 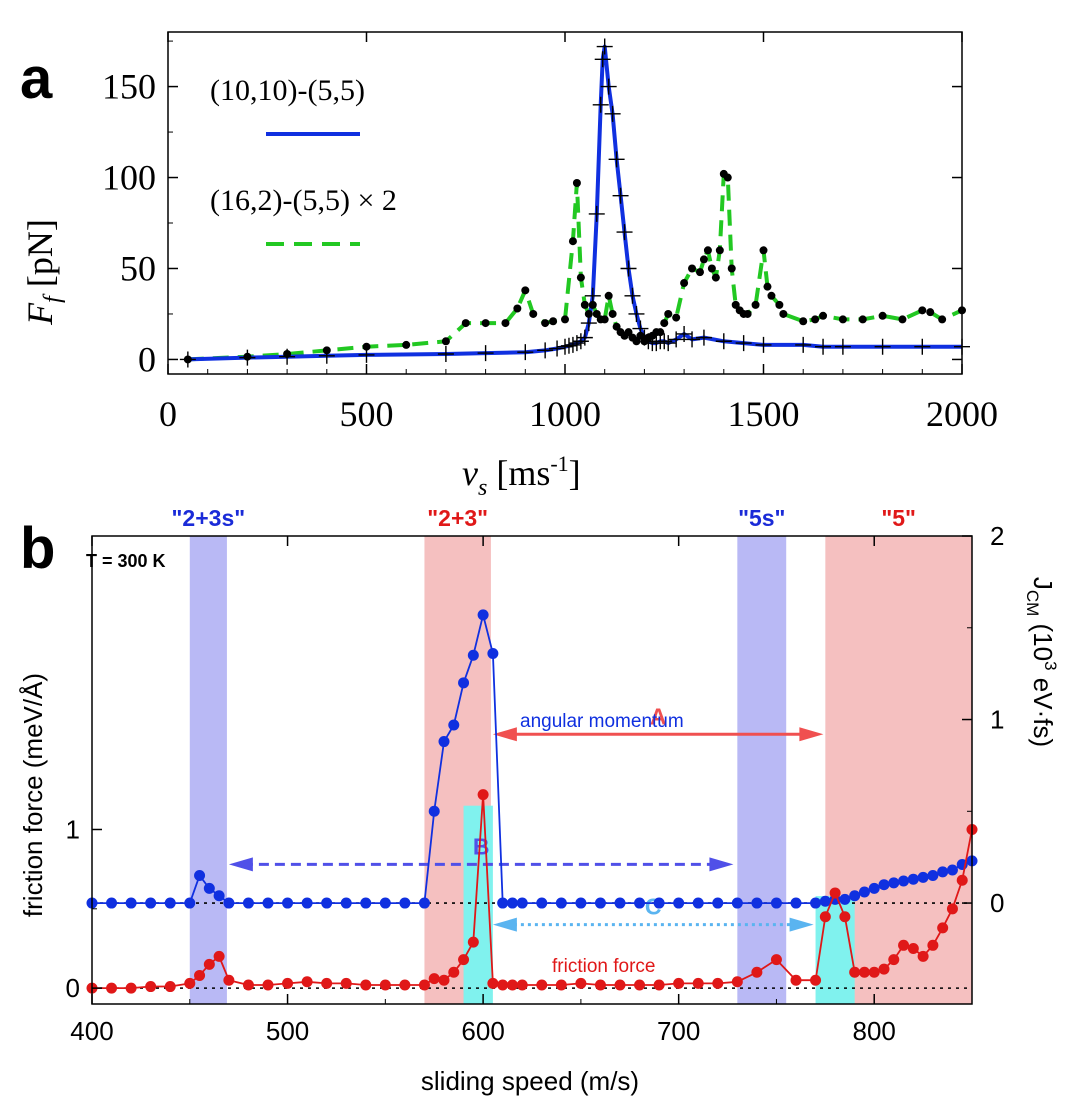 What do you see at coordinates (997, 720) in the screenshot?
I see `y-right-tick-label: 1` at bounding box center [997, 720].